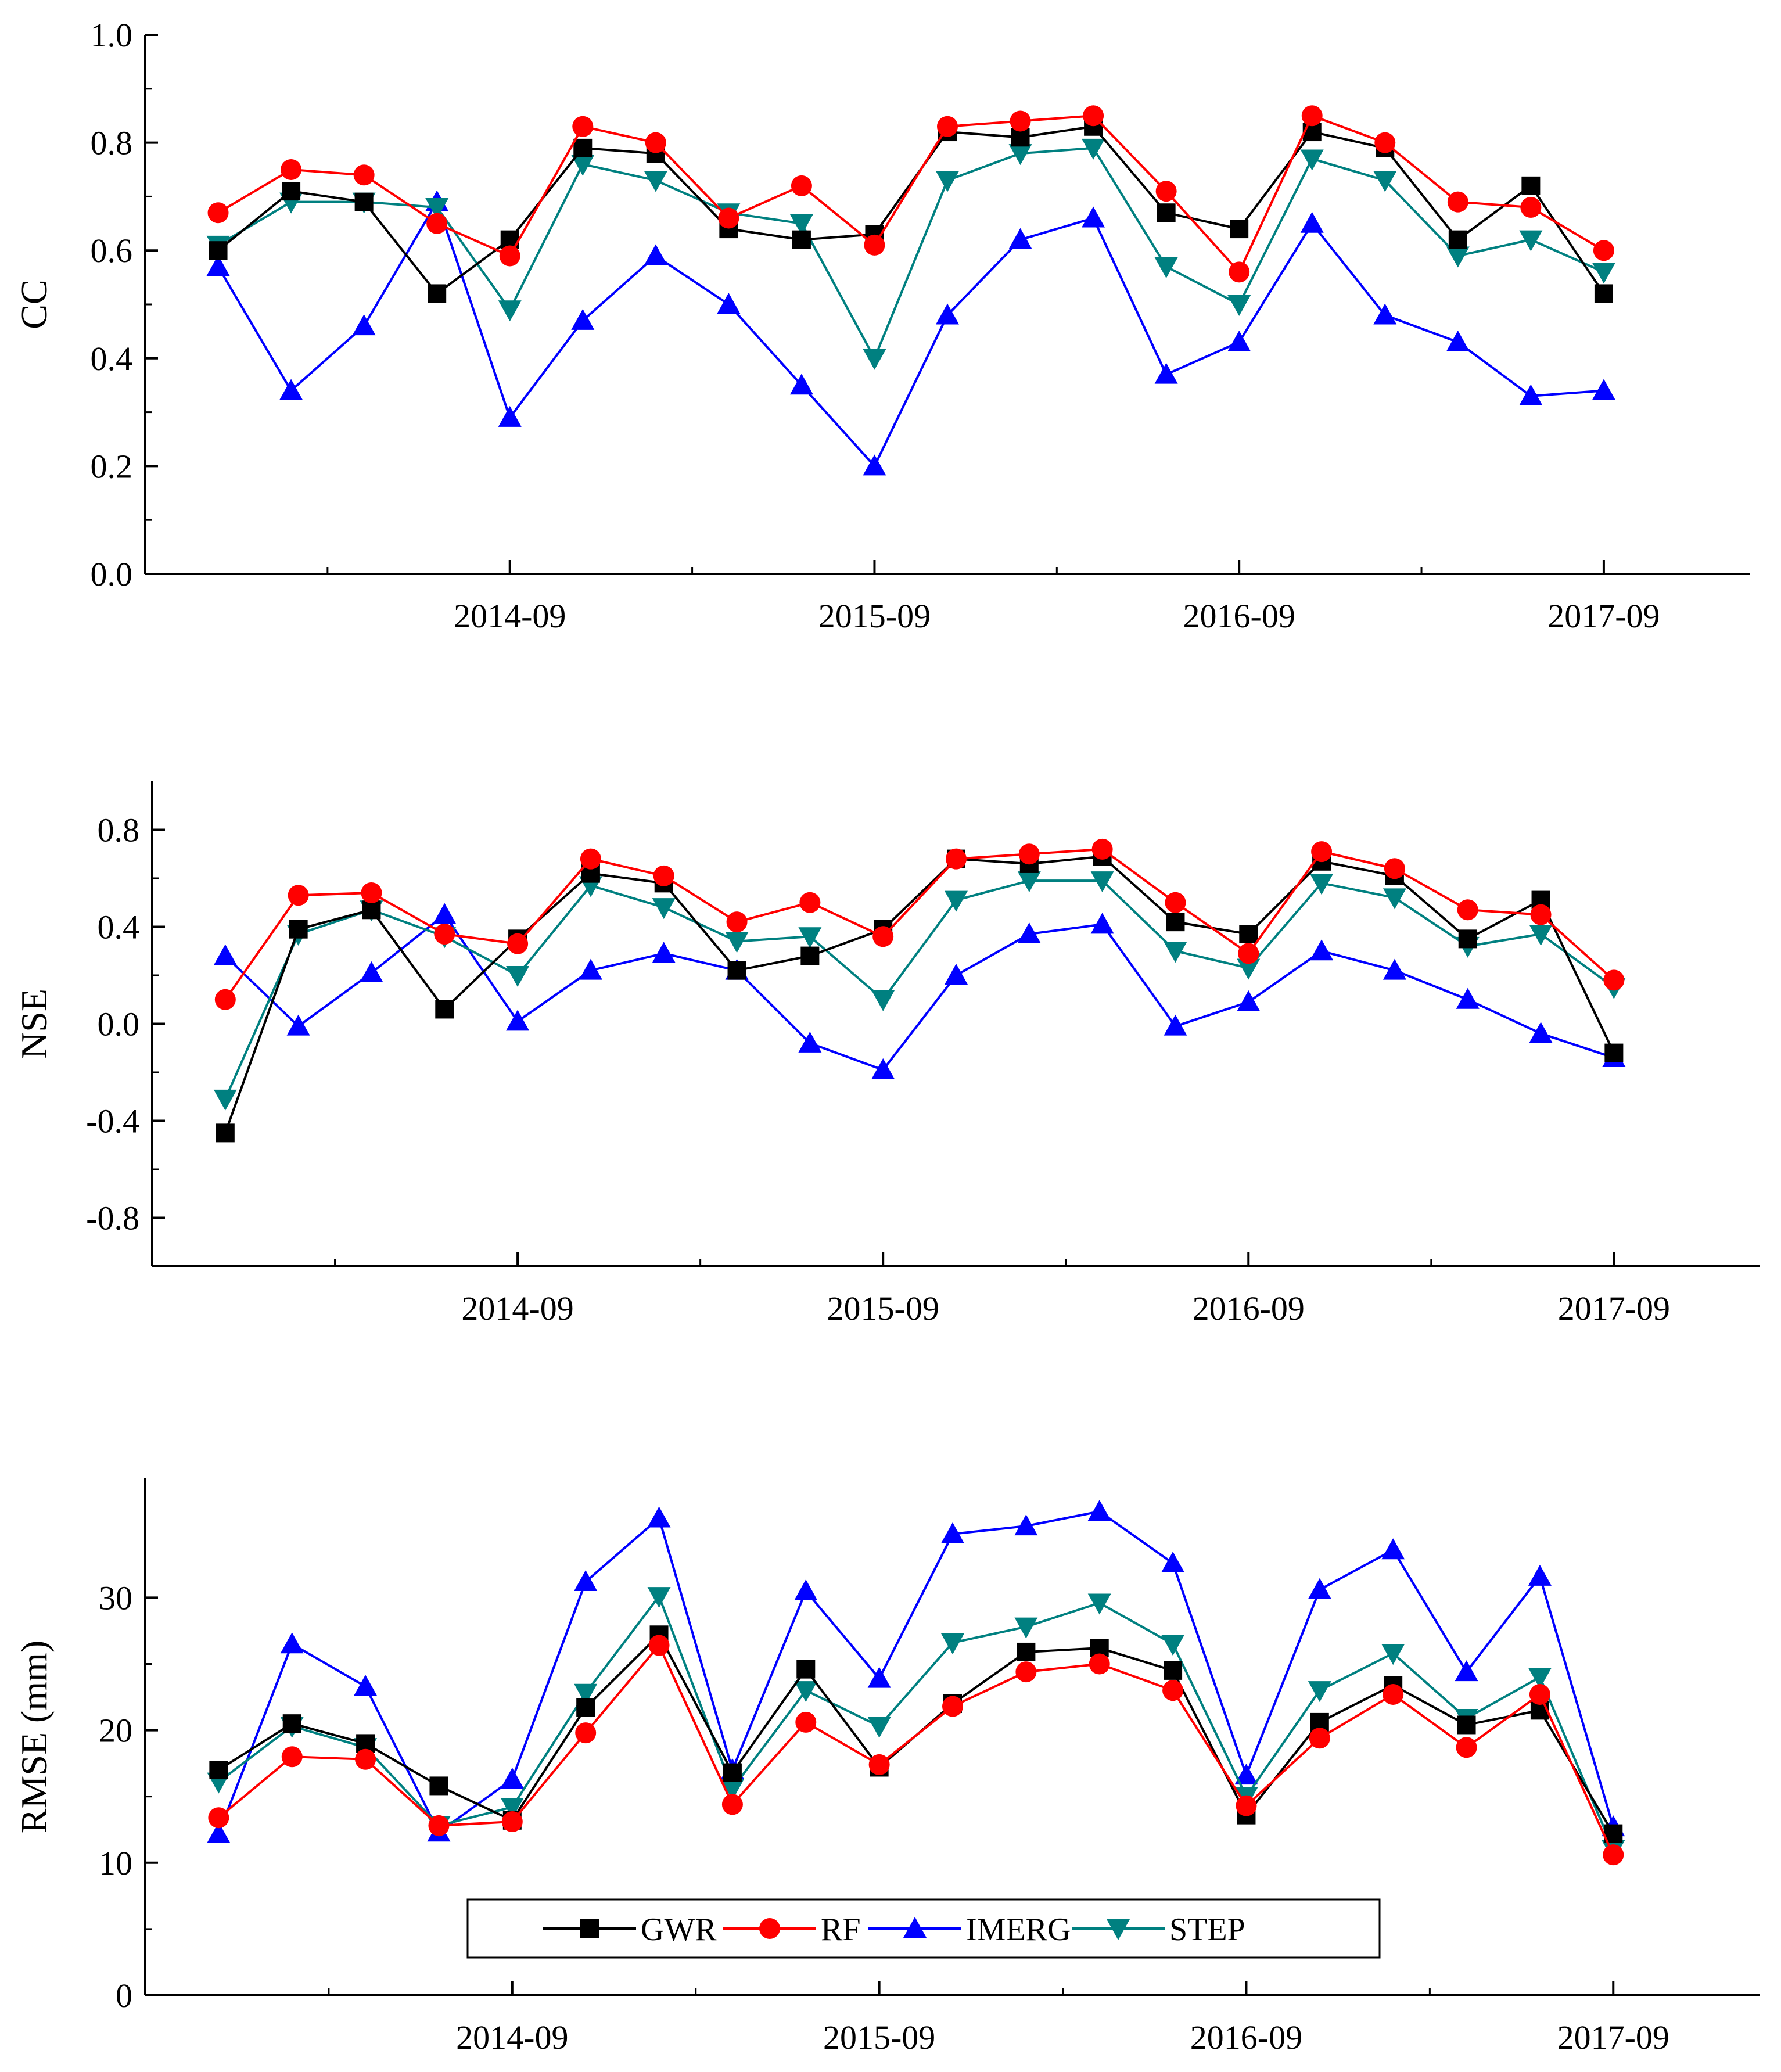  I want to click on series-rf, so click(916, 1750).